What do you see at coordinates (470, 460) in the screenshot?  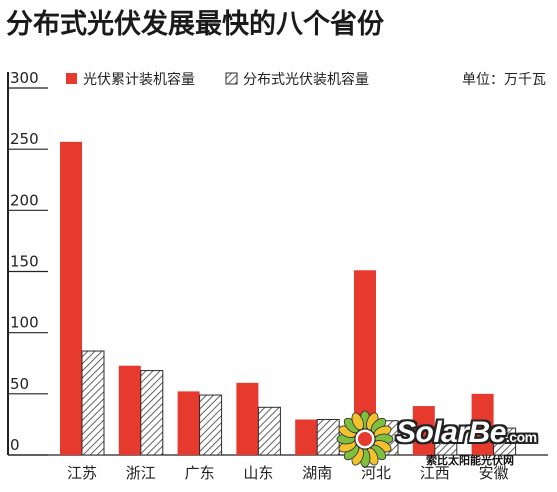 I see `watermark-subtitle: 索比太阳能光伏网` at bounding box center [470, 460].